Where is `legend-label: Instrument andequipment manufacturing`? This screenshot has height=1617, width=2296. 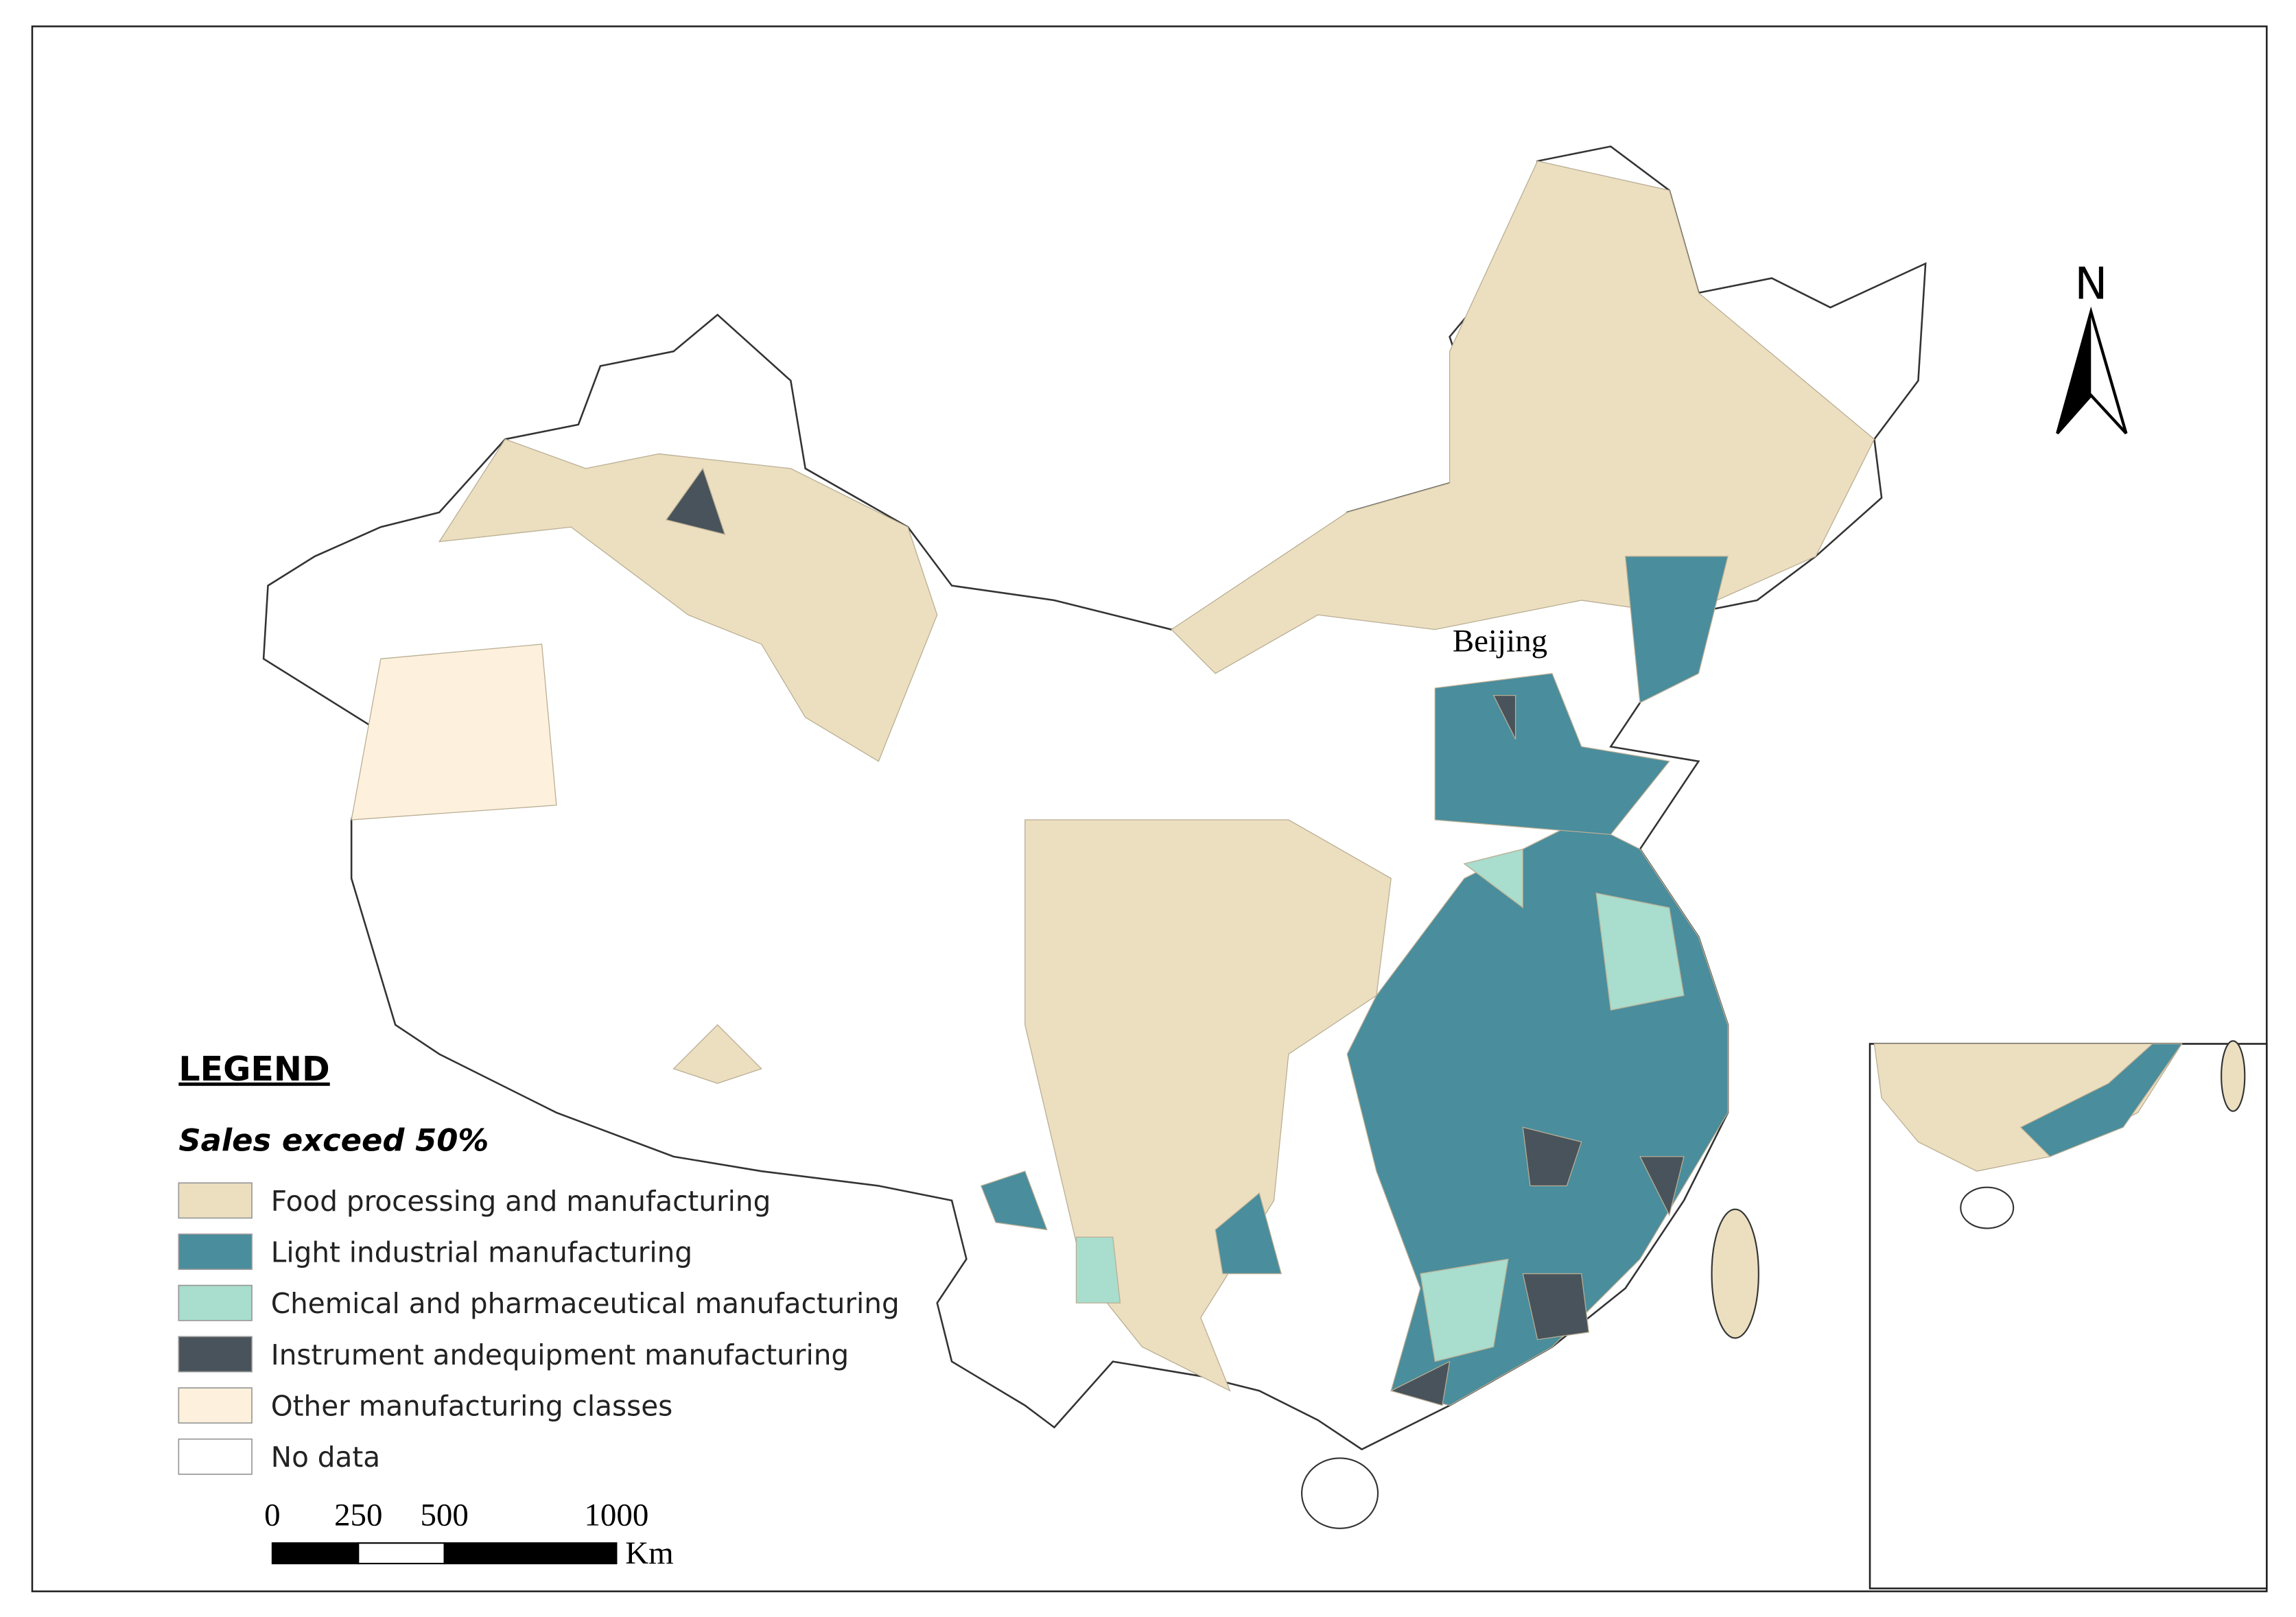 legend-label: Instrument andequipment manufacturing is located at coordinates (560, 1354).